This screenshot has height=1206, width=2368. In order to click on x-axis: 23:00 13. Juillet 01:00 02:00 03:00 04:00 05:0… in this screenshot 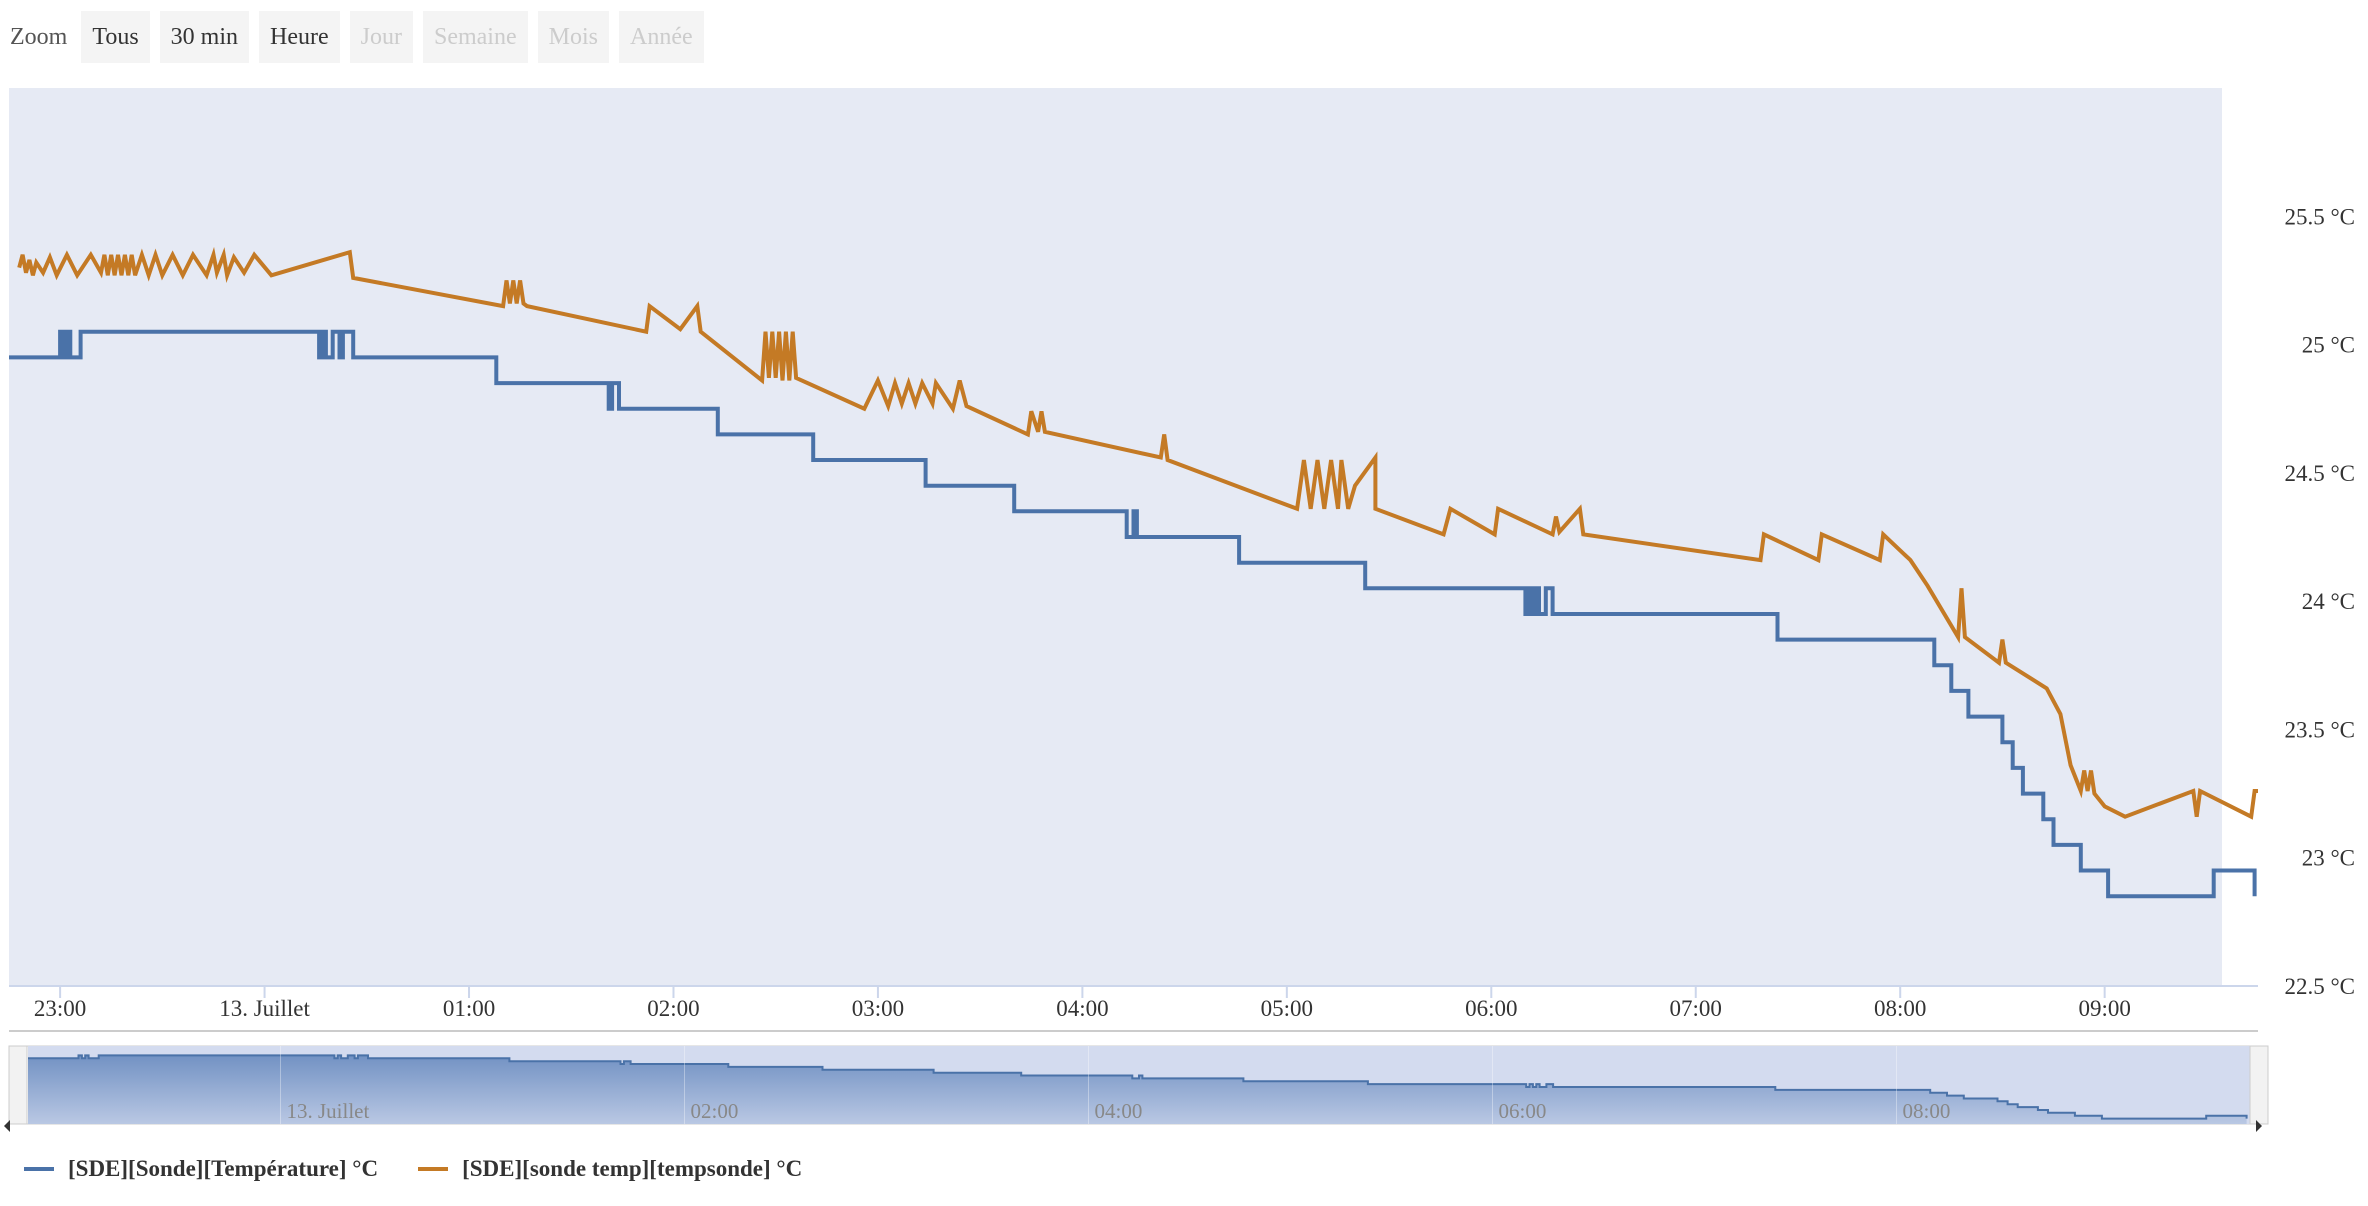, I will do `click(1082, 1003)`.